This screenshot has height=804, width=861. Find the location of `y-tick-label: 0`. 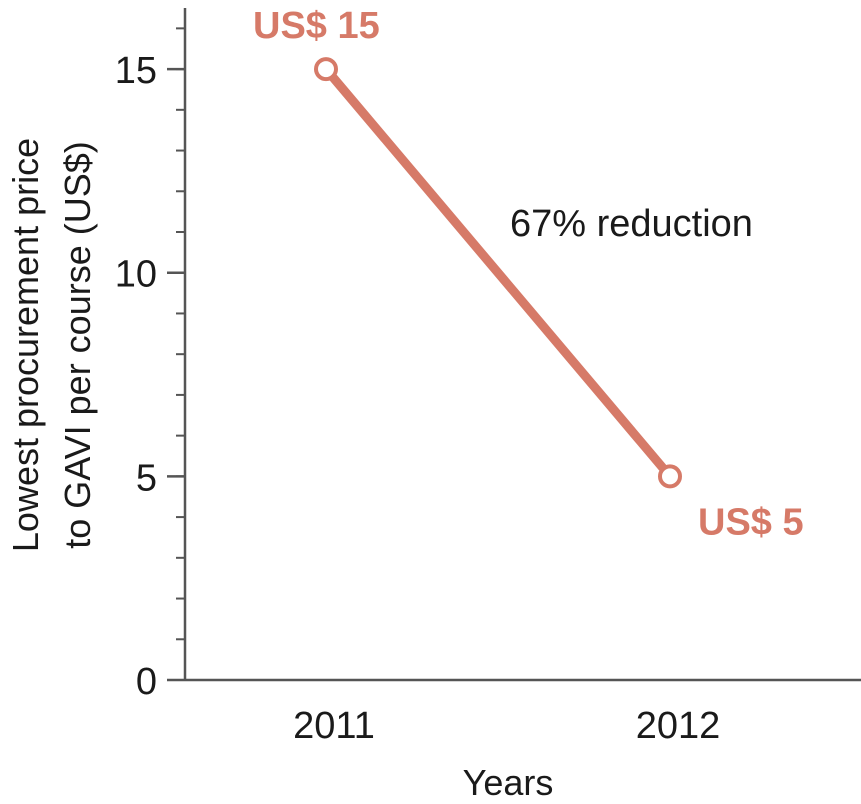

y-tick-label: 0 is located at coordinates (146, 682).